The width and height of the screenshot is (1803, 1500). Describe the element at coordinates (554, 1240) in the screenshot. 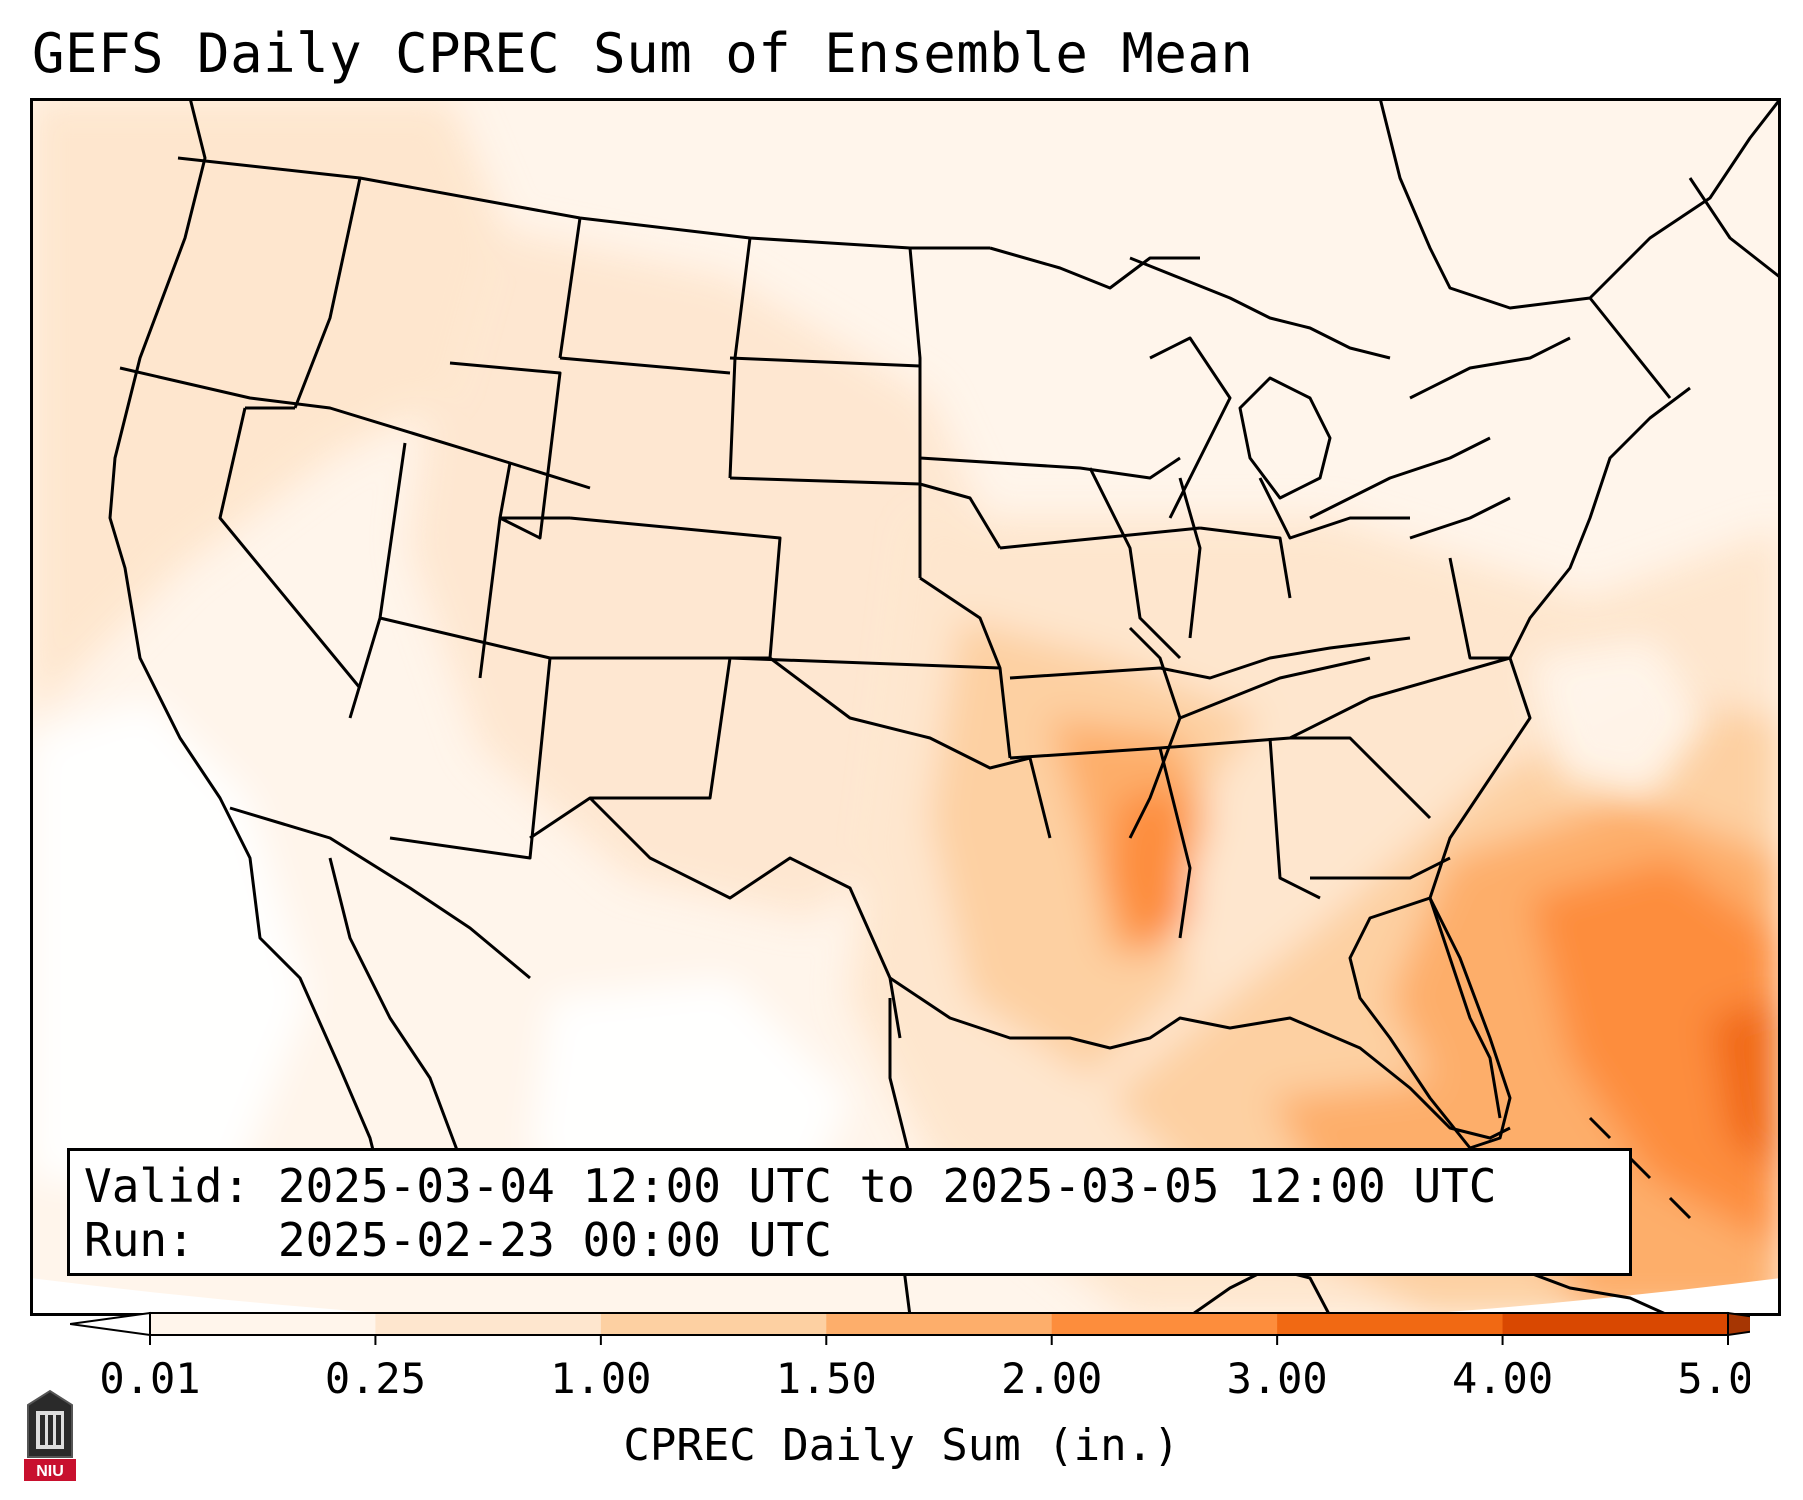

I see `run-value: 2025-02-23 00:00 UTC` at that location.